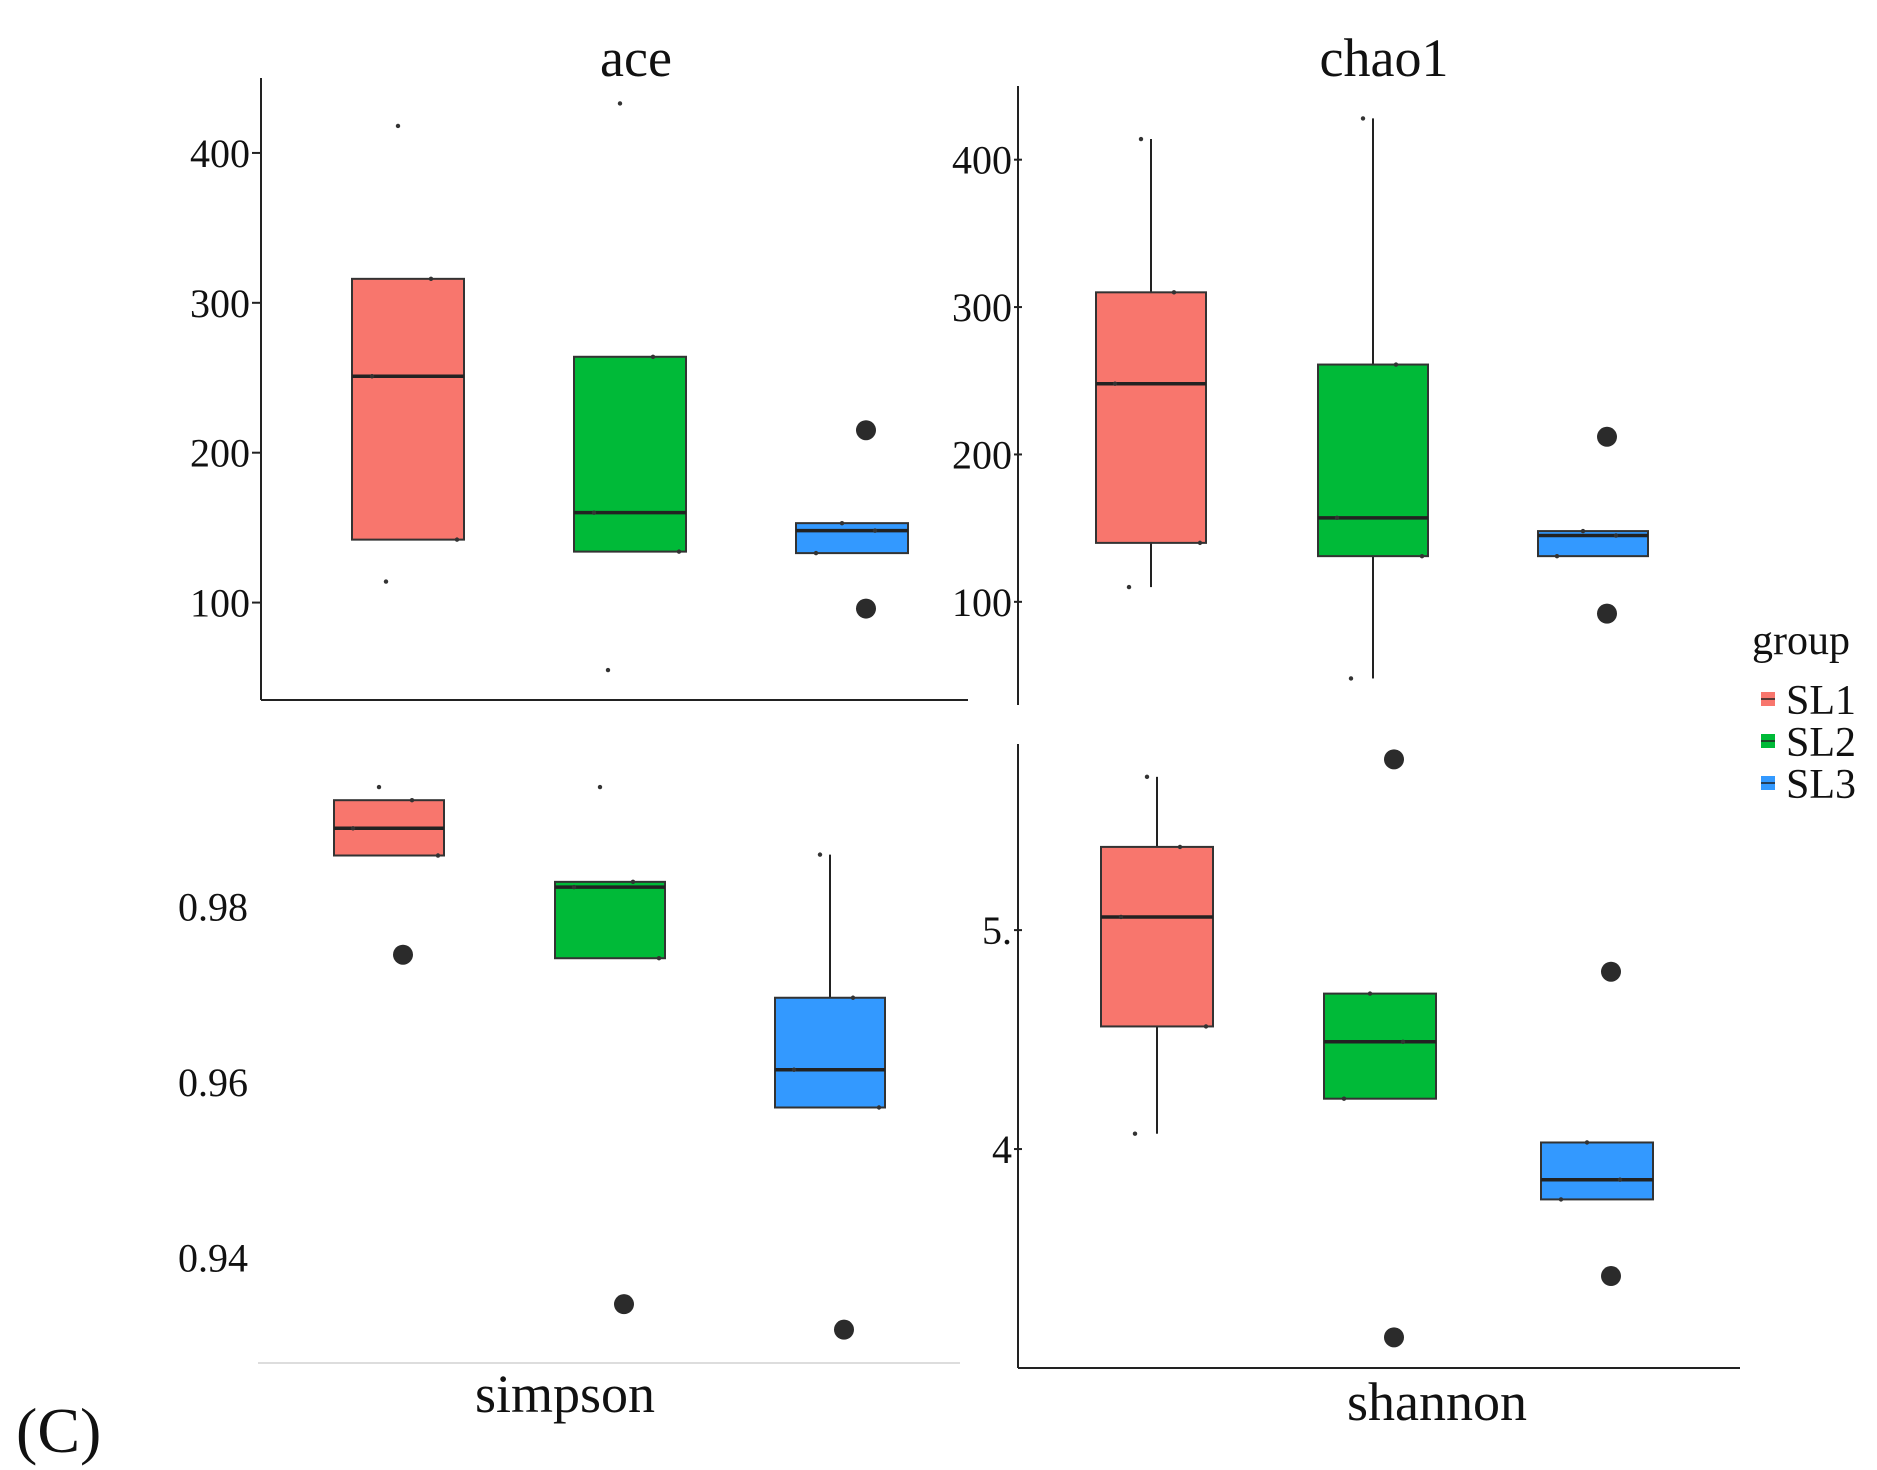 This screenshot has width=1877, height=1470. I want to click on boxes-chao1, so click(1372, 398).